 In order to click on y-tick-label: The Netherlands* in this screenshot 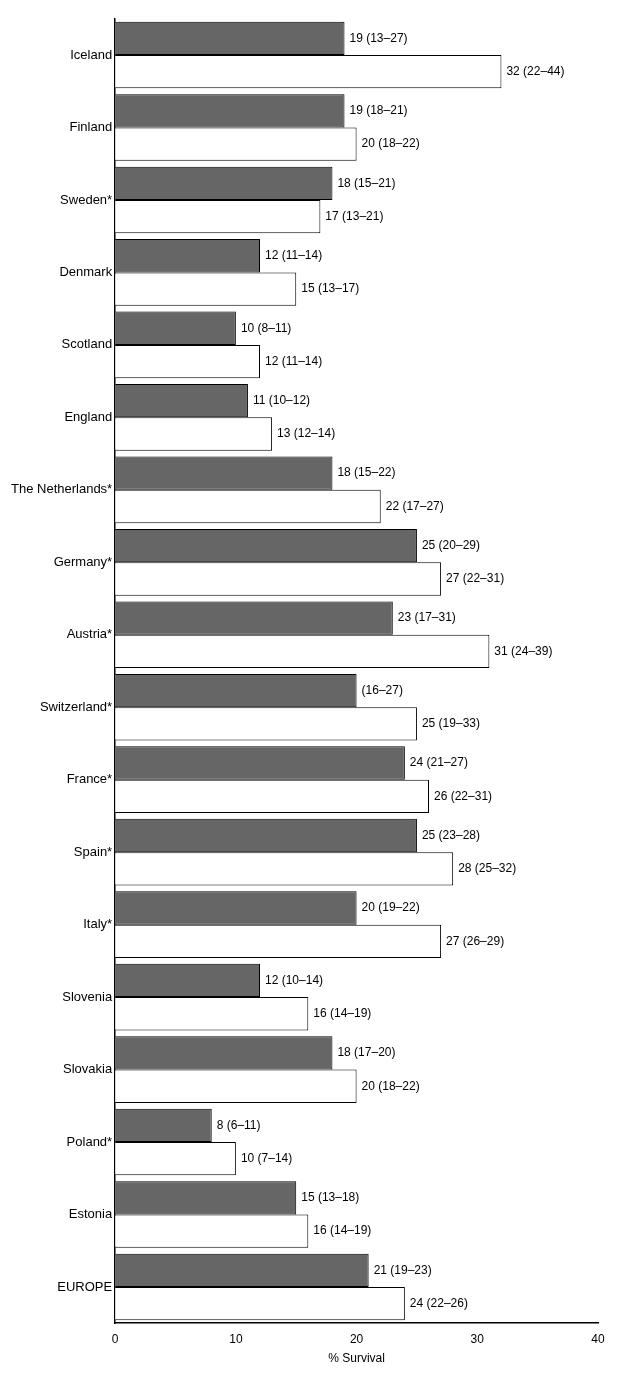, I will do `click(62, 489)`.